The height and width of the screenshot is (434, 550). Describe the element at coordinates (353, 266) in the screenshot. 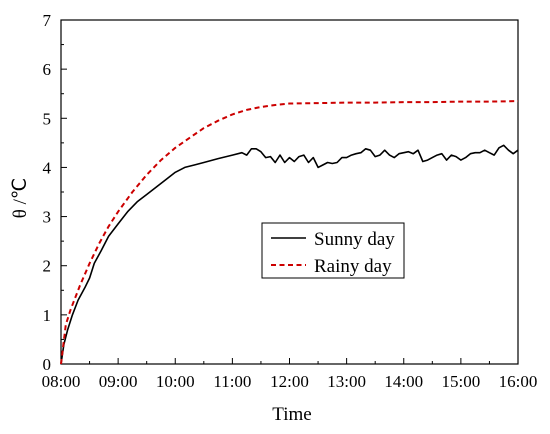

I see `legend-label-rainy-day: Rainy day` at that location.